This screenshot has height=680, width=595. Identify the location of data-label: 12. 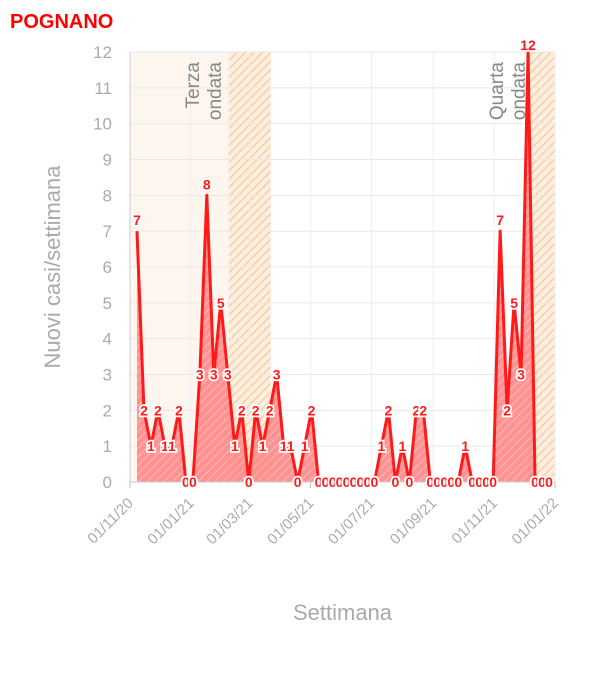
(528, 45).